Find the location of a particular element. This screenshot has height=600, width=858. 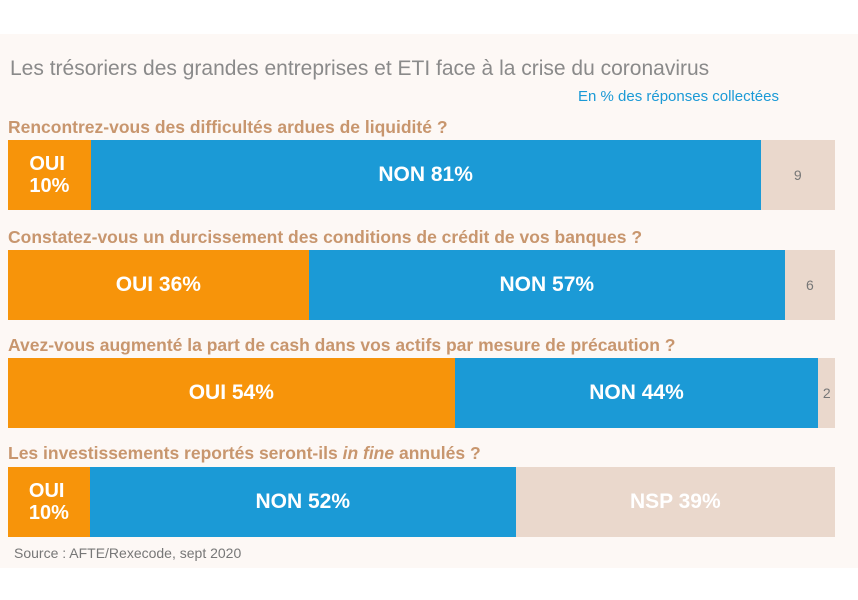

bar-segment-non: NON 52% is located at coordinates (302, 502).